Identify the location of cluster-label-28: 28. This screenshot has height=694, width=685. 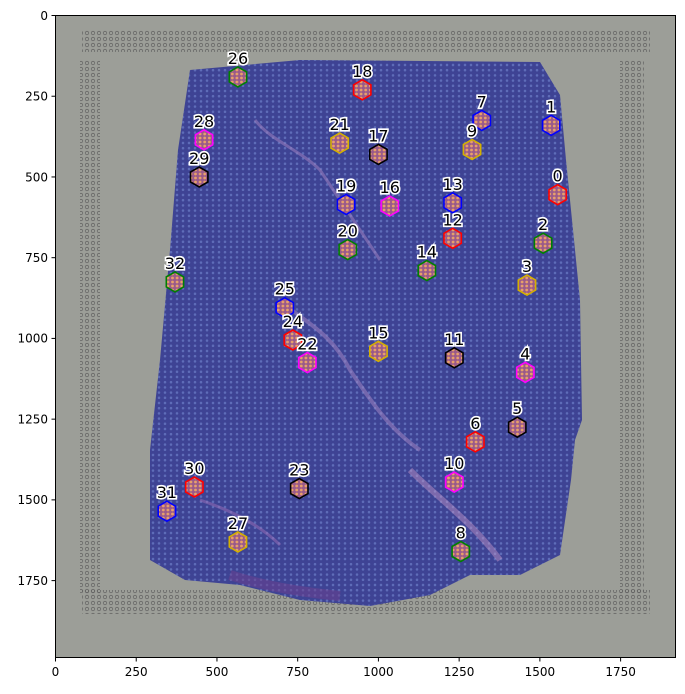
(204, 121).